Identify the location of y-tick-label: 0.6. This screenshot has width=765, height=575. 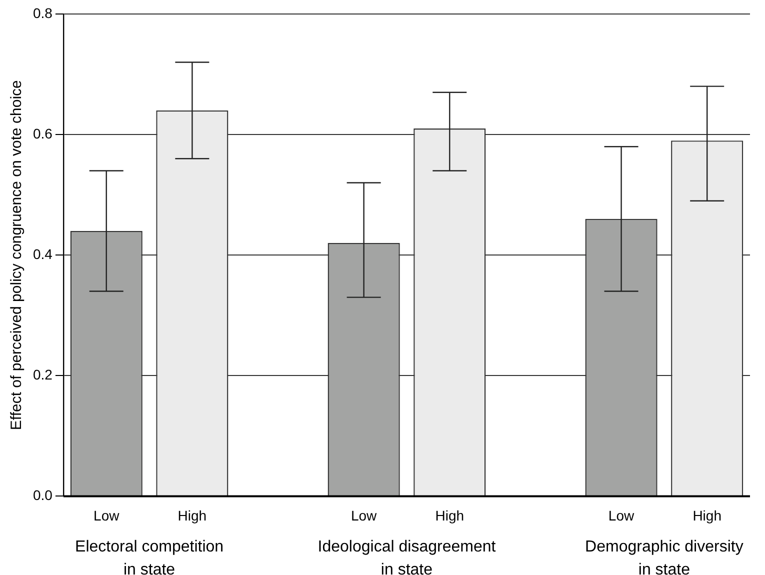
(42, 133).